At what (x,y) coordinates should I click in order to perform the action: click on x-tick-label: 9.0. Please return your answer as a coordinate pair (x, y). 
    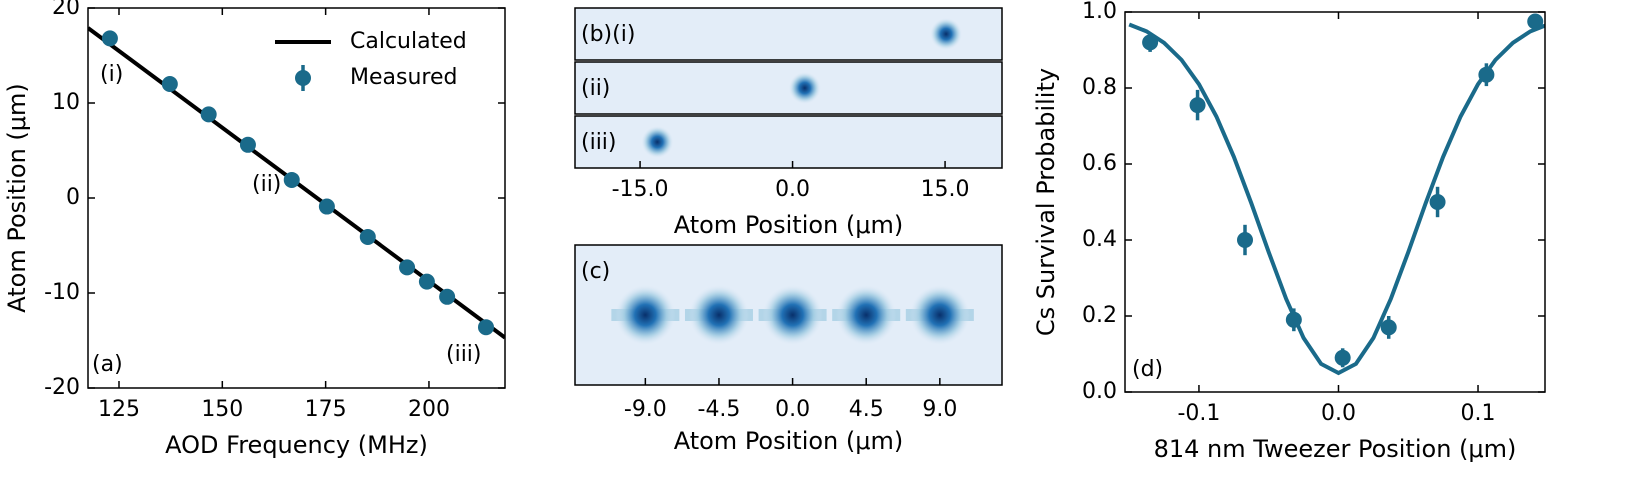
    Looking at the image, I should click on (939, 409).